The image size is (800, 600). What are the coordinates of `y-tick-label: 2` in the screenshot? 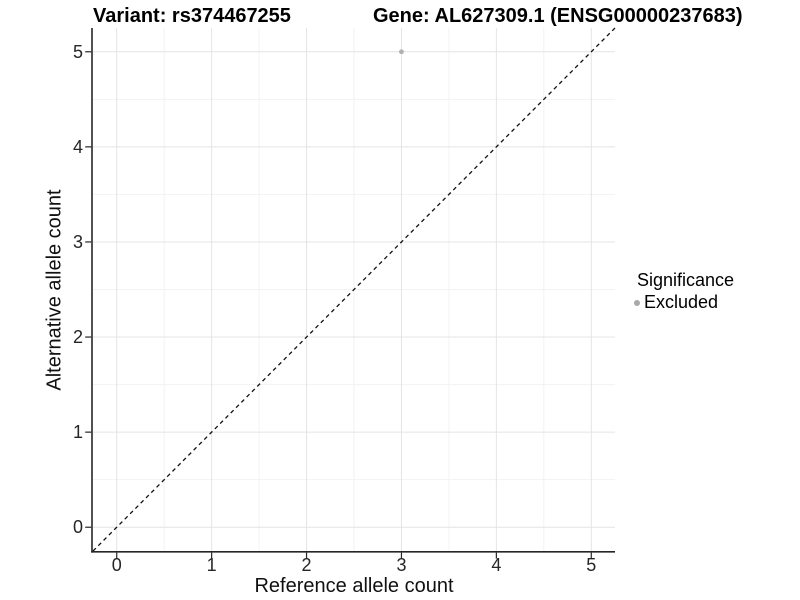 It's located at (77, 337).